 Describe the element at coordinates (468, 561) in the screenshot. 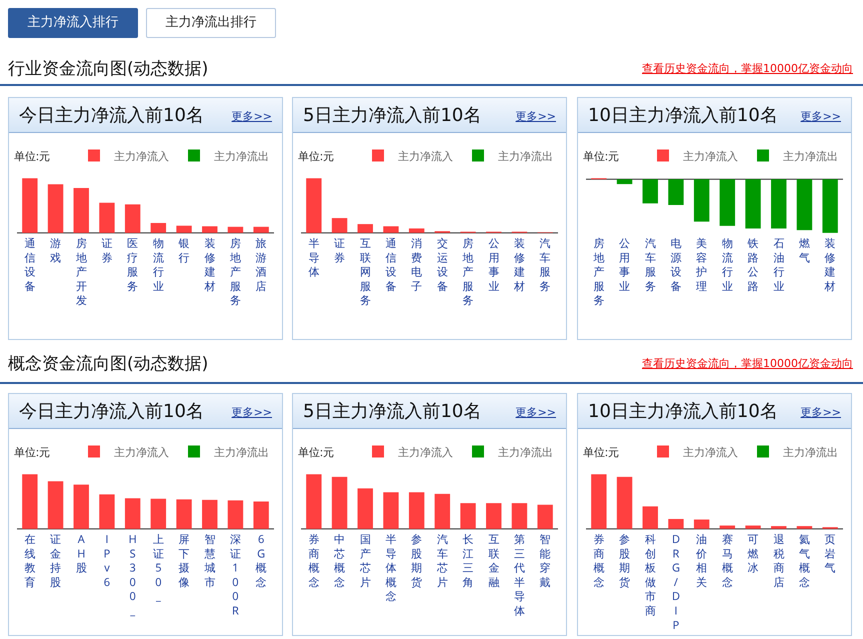

I see `x-tick-label: 长江三角` at that location.